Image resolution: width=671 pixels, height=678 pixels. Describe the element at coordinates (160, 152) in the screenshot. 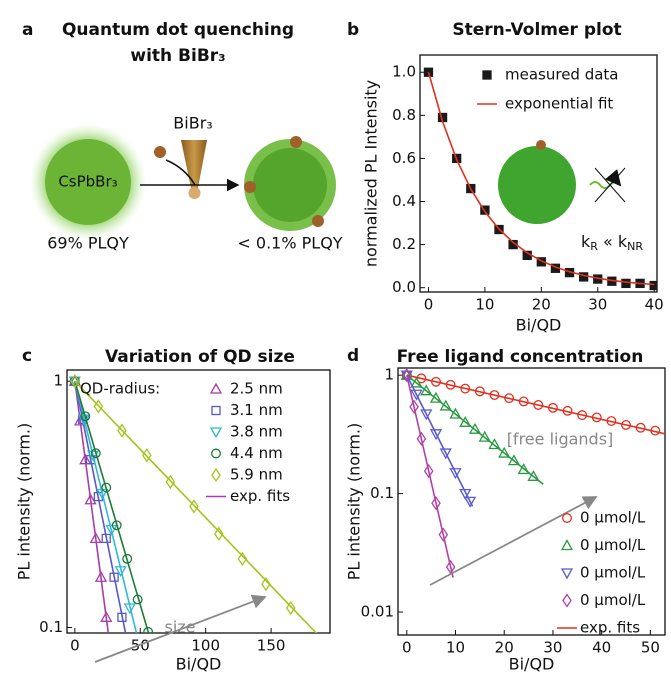

I see `droplet` at that location.